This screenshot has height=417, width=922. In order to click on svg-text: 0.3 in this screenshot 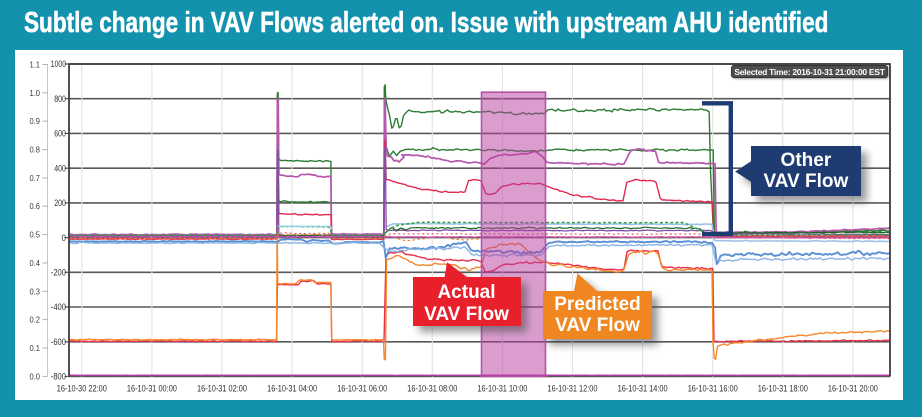, I will do `click(35, 291)`.